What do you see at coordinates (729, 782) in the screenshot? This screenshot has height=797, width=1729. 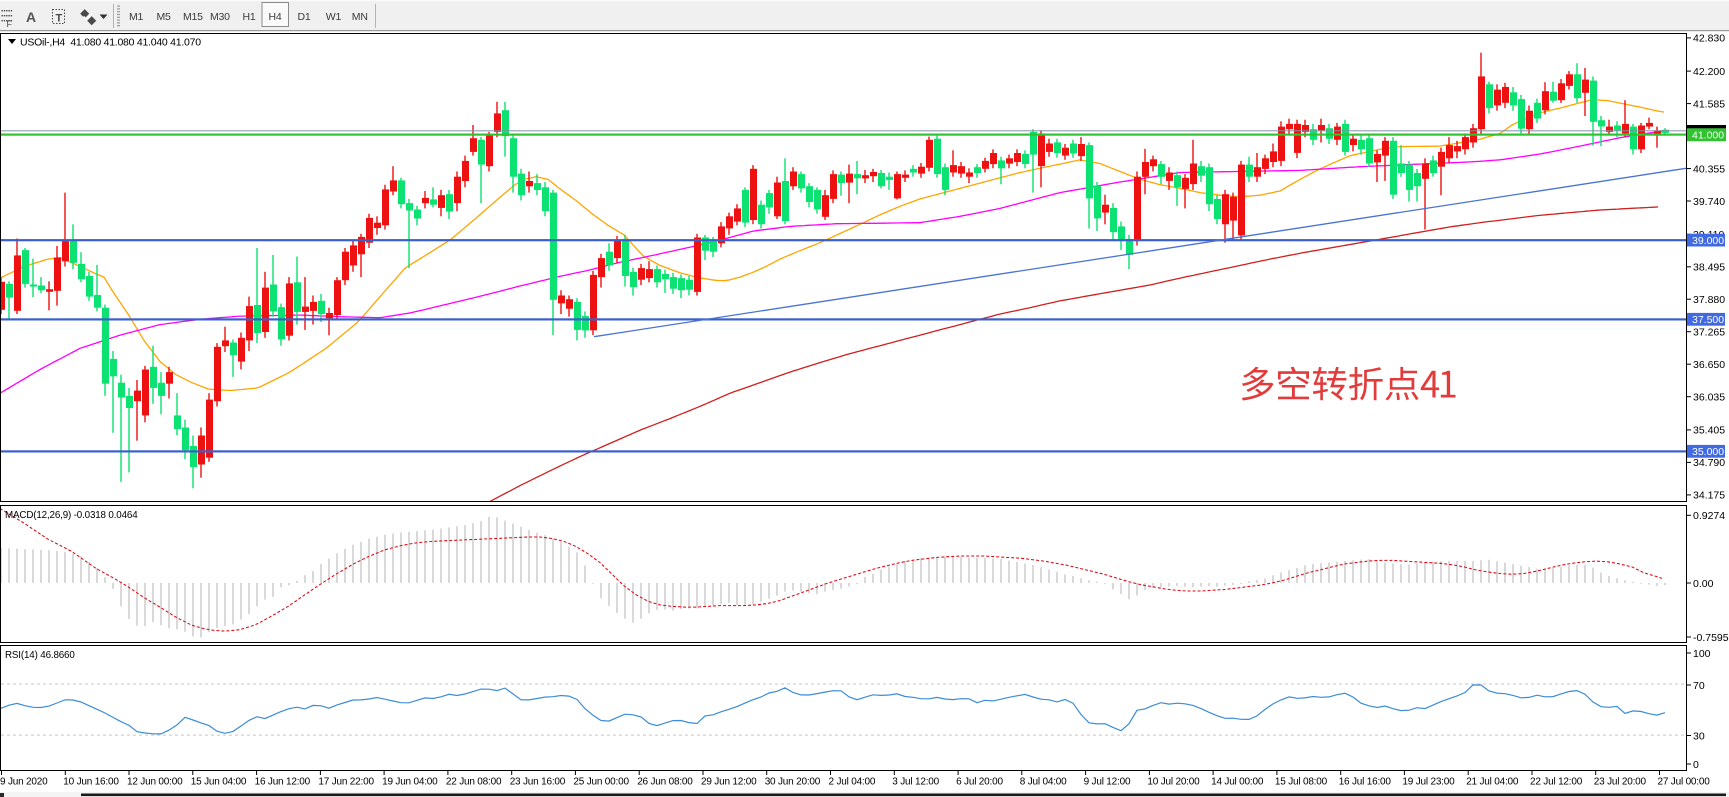 I see `svg-text: 29 Jun 12:00` at bounding box center [729, 782].